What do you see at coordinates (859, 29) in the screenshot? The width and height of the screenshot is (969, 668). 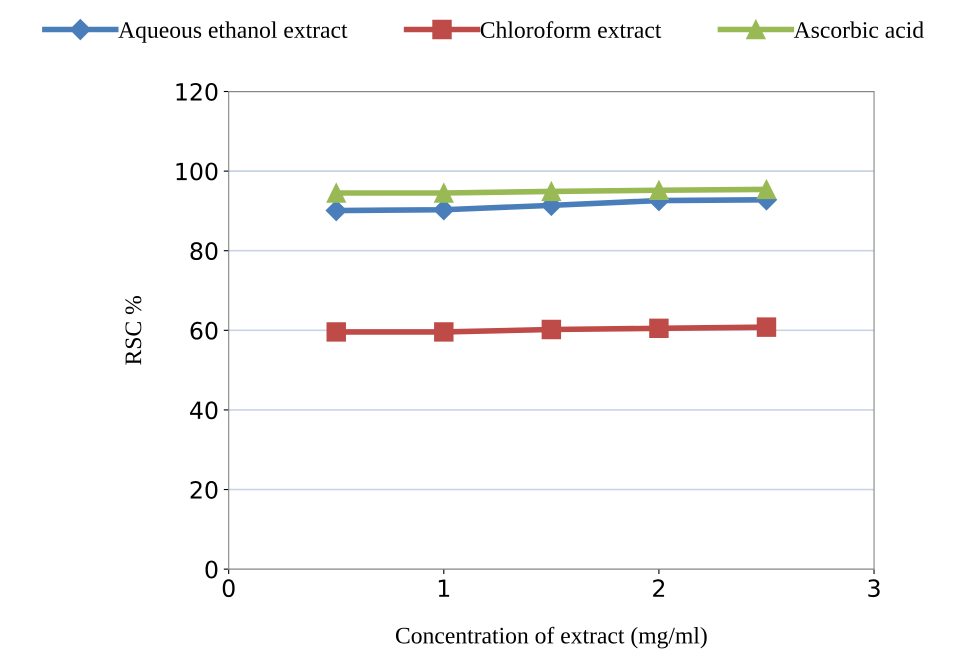 I see `legend-label: Ascorbic acid` at bounding box center [859, 29].